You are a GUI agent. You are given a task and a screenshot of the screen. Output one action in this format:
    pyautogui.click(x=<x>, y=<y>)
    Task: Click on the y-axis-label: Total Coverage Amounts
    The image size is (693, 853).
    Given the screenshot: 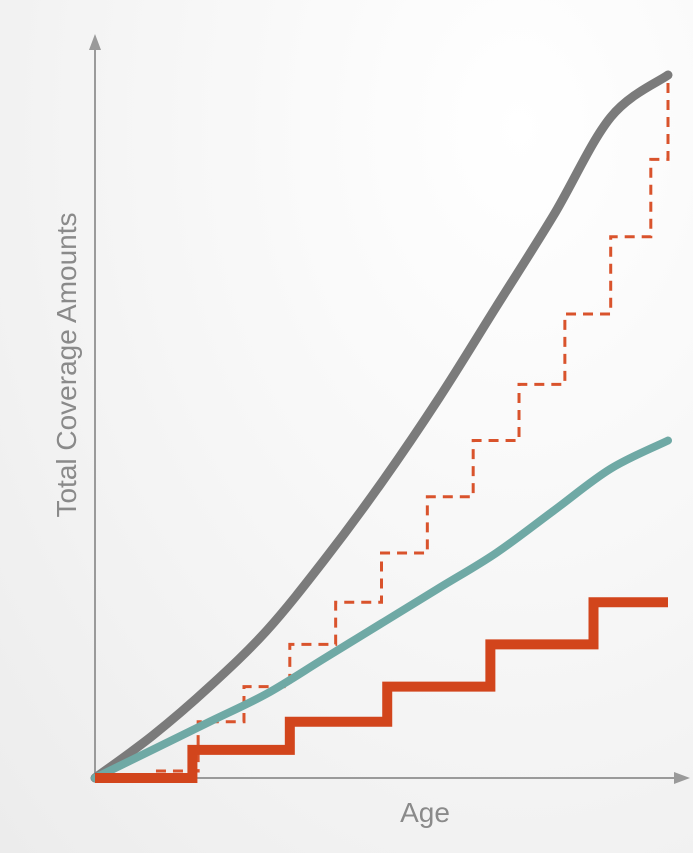 What is the action you would take?
    pyautogui.click(x=66, y=364)
    